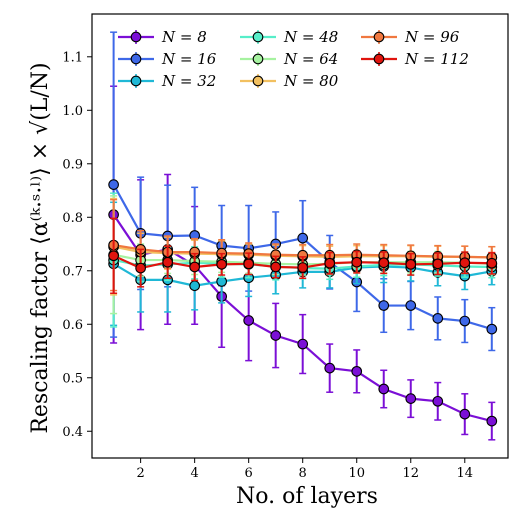 Image resolution: width=523 pixels, height=523 pixels. Describe the element at coordinates (72, 164) in the screenshot. I see `y-tick-label: 0.9` at that location.